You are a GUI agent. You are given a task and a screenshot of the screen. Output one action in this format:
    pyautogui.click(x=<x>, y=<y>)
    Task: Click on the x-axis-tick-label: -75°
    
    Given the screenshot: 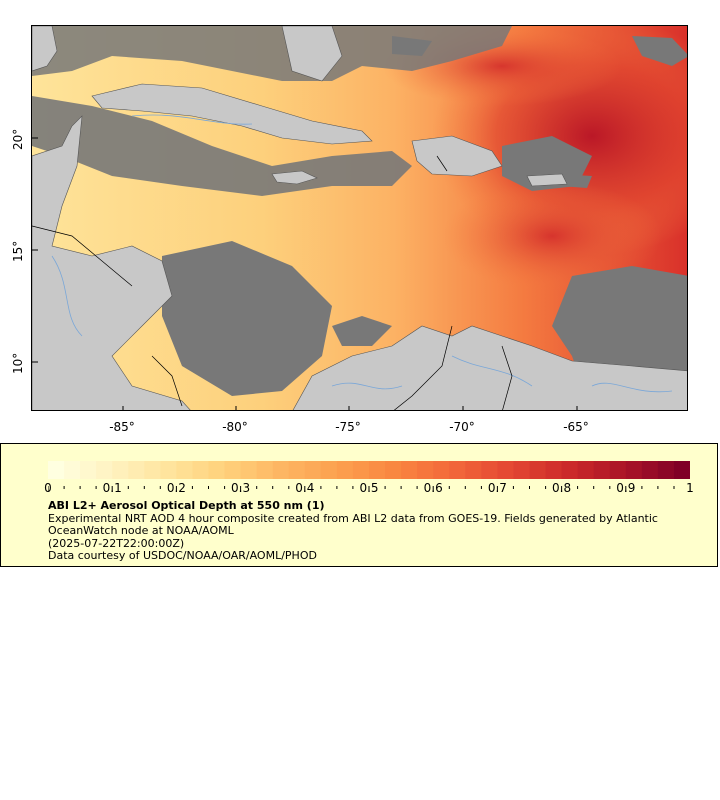 What is the action you would take?
    pyautogui.click(x=348, y=427)
    